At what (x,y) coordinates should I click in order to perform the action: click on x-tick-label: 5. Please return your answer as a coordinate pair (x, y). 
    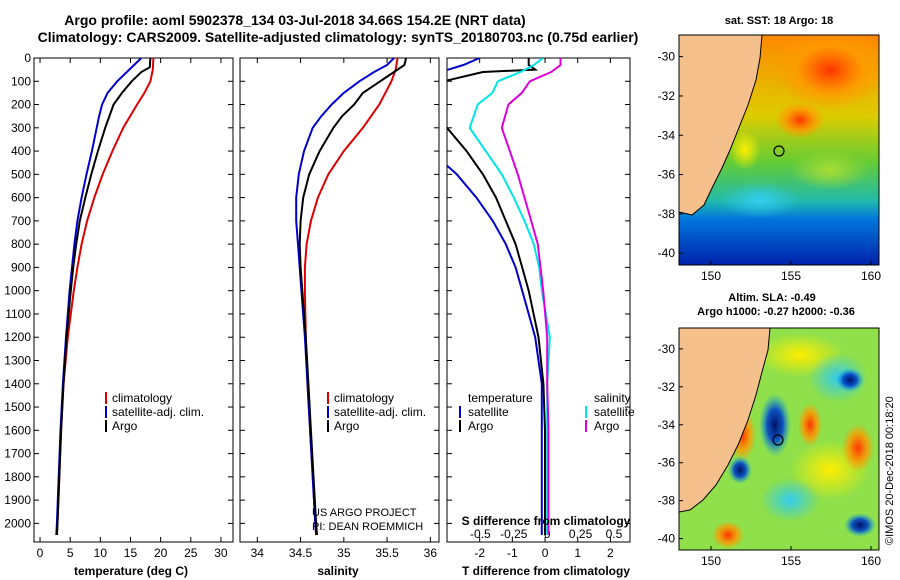
    Looking at the image, I should click on (70, 553).